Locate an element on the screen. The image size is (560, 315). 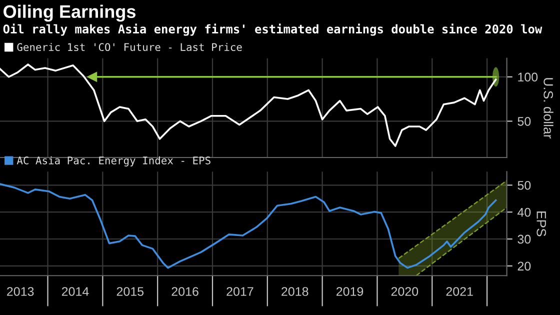
y-tick-label: 20 is located at coordinates (524, 266).